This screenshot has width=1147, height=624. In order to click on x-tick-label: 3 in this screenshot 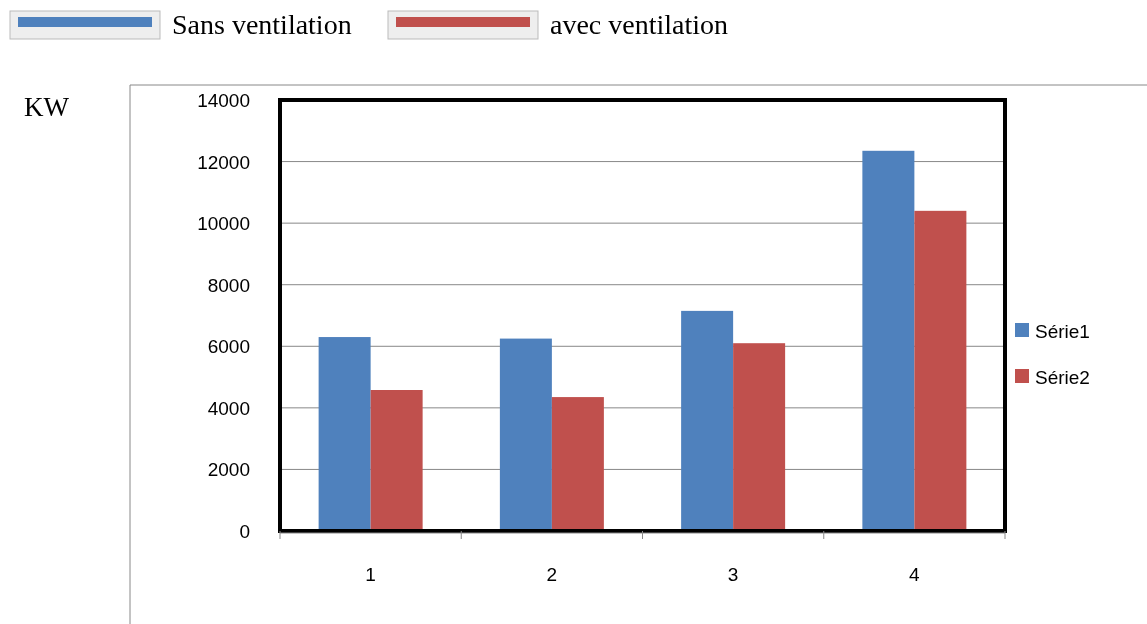, I will do `click(733, 574)`.